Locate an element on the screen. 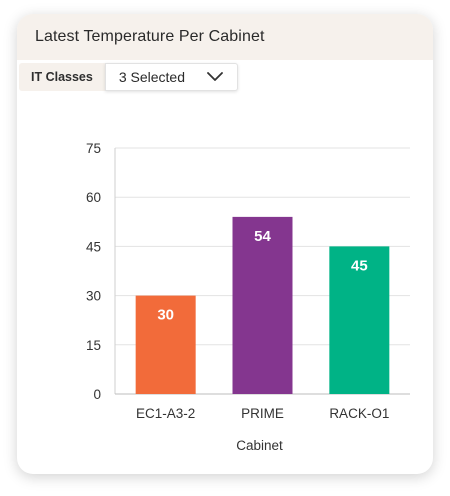 The image size is (450, 496). y-tick-label: 45 is located at coordinates (93, 246).